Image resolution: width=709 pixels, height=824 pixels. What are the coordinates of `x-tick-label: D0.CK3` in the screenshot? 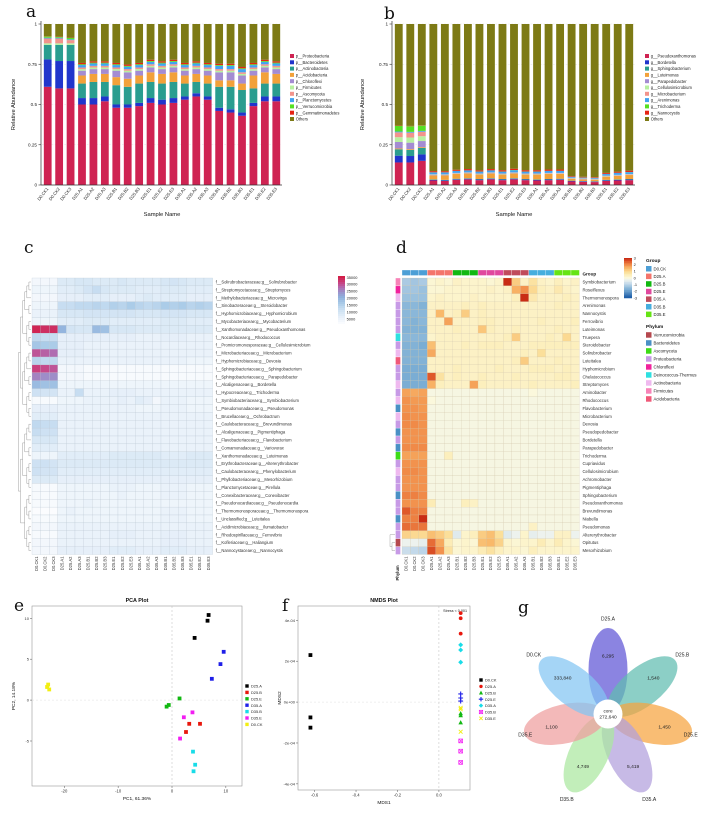 It's located at (417, 193).